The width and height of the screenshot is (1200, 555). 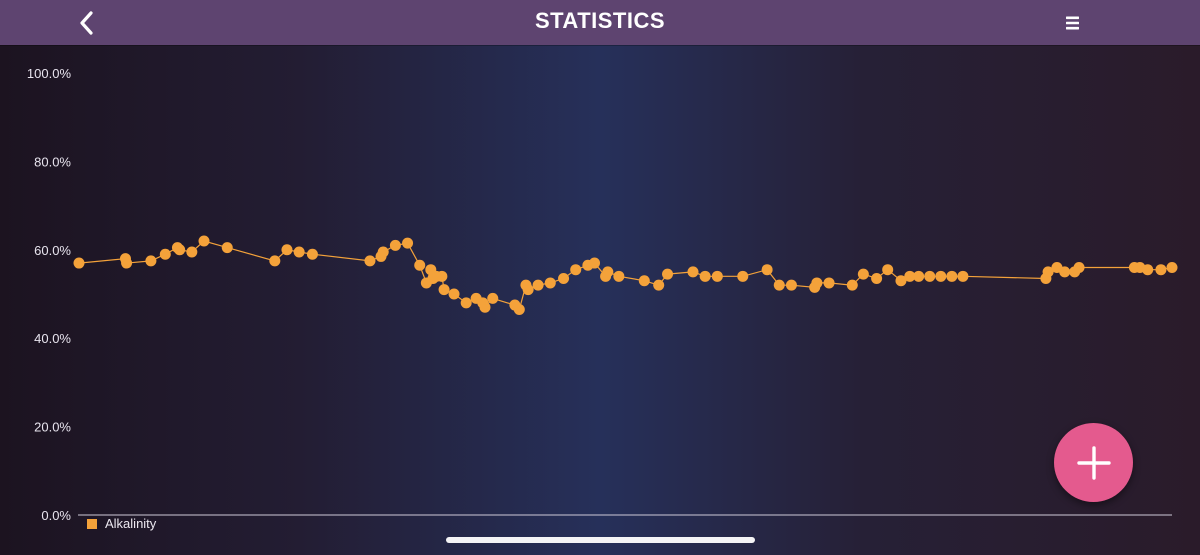 I want to click on y-tick-label: 20.0%, so click(x=52, y=427).